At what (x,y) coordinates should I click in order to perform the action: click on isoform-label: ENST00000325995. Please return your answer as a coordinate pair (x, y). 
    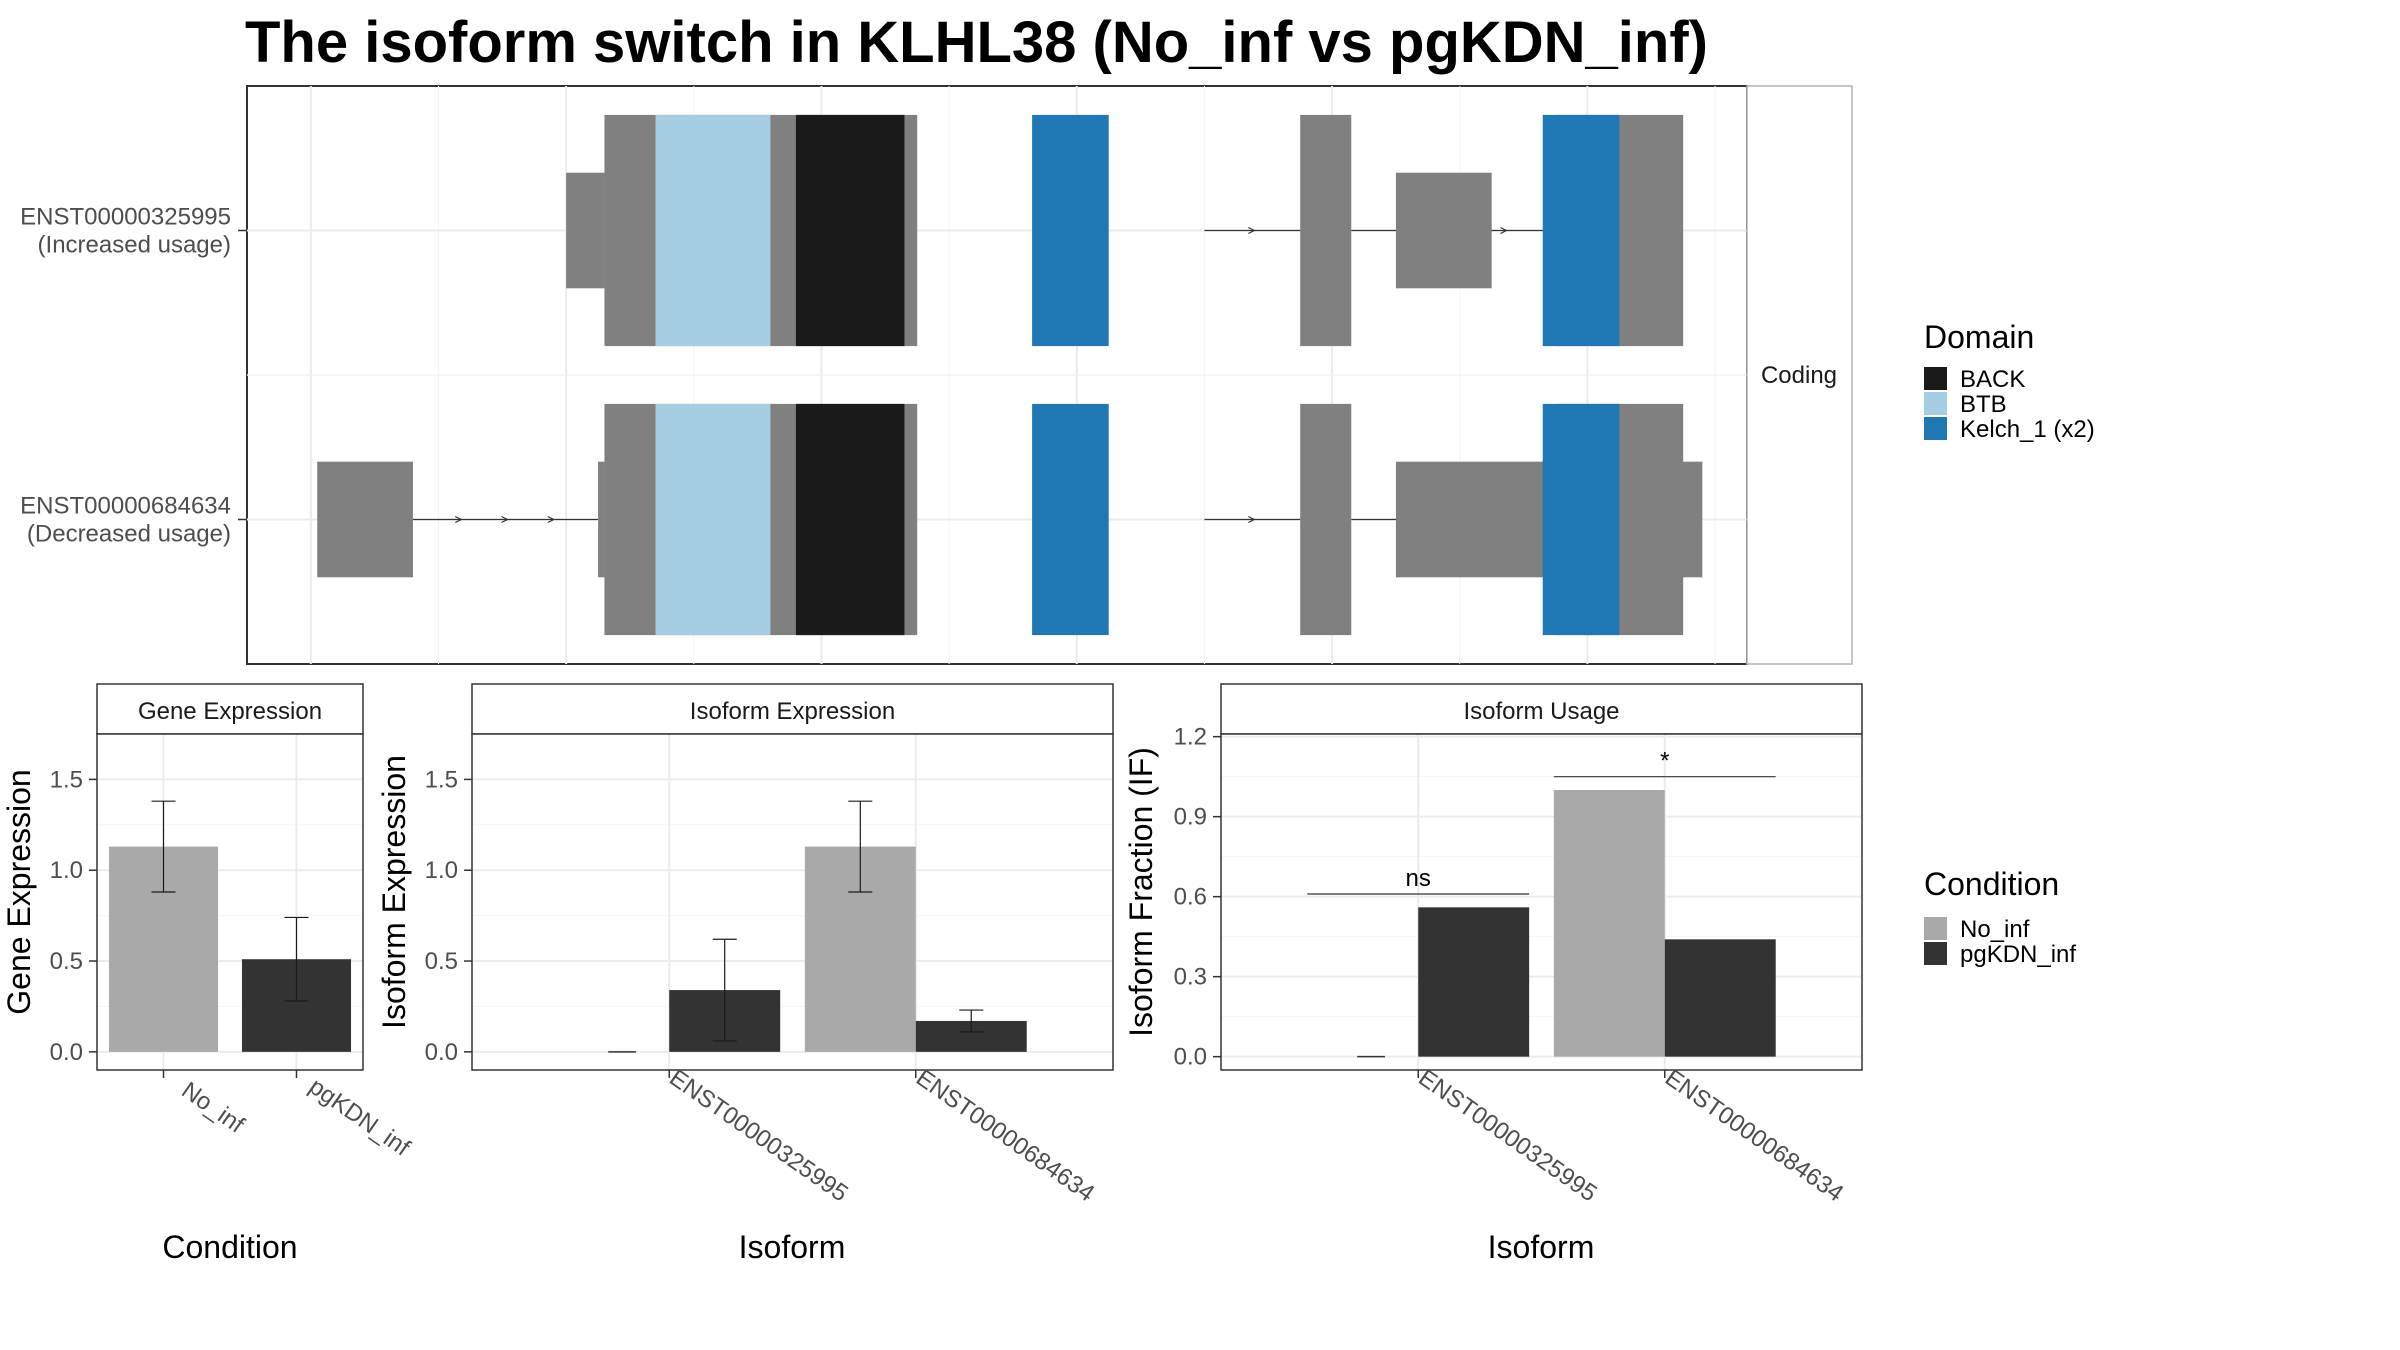
    Looking at the image, I should click on (125, 217).